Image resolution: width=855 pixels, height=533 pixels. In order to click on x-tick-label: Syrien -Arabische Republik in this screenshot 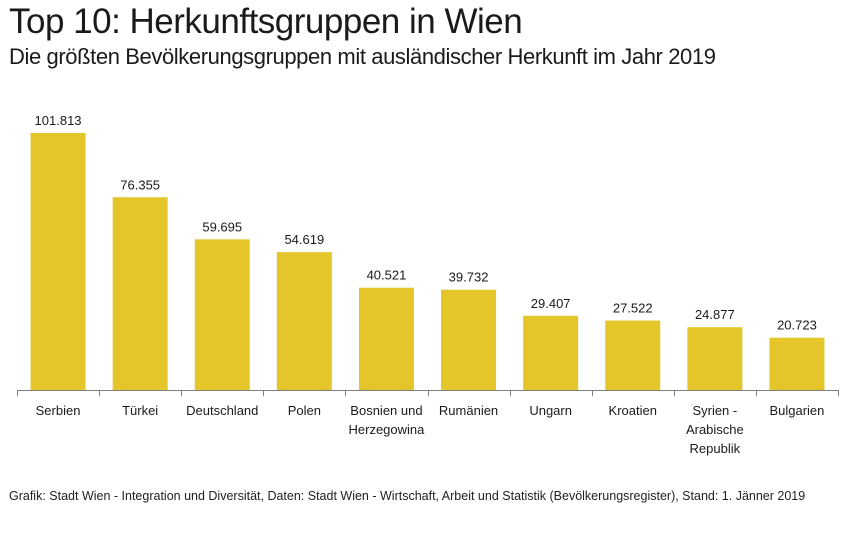, I will do `click(715, 429)`.